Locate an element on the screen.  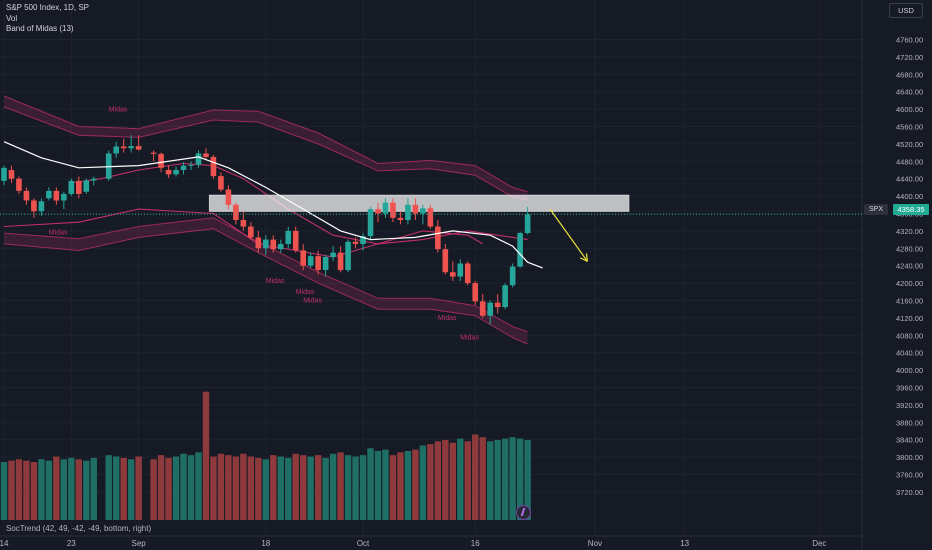
price-axis-label: 4120.00 is located at coordinates (909, 318).